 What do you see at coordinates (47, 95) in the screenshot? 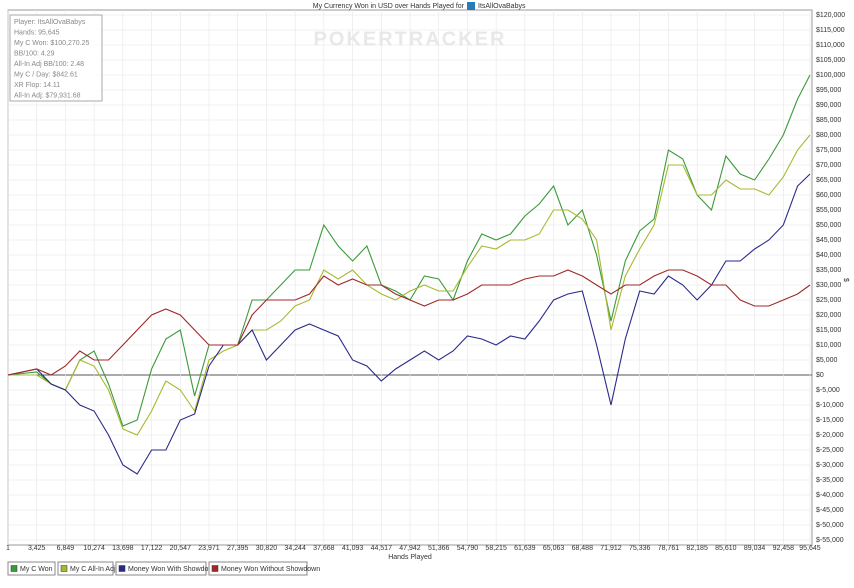
I see `stat-line: All-In Adj: $79,931.68` at bounding box center [47, 95].